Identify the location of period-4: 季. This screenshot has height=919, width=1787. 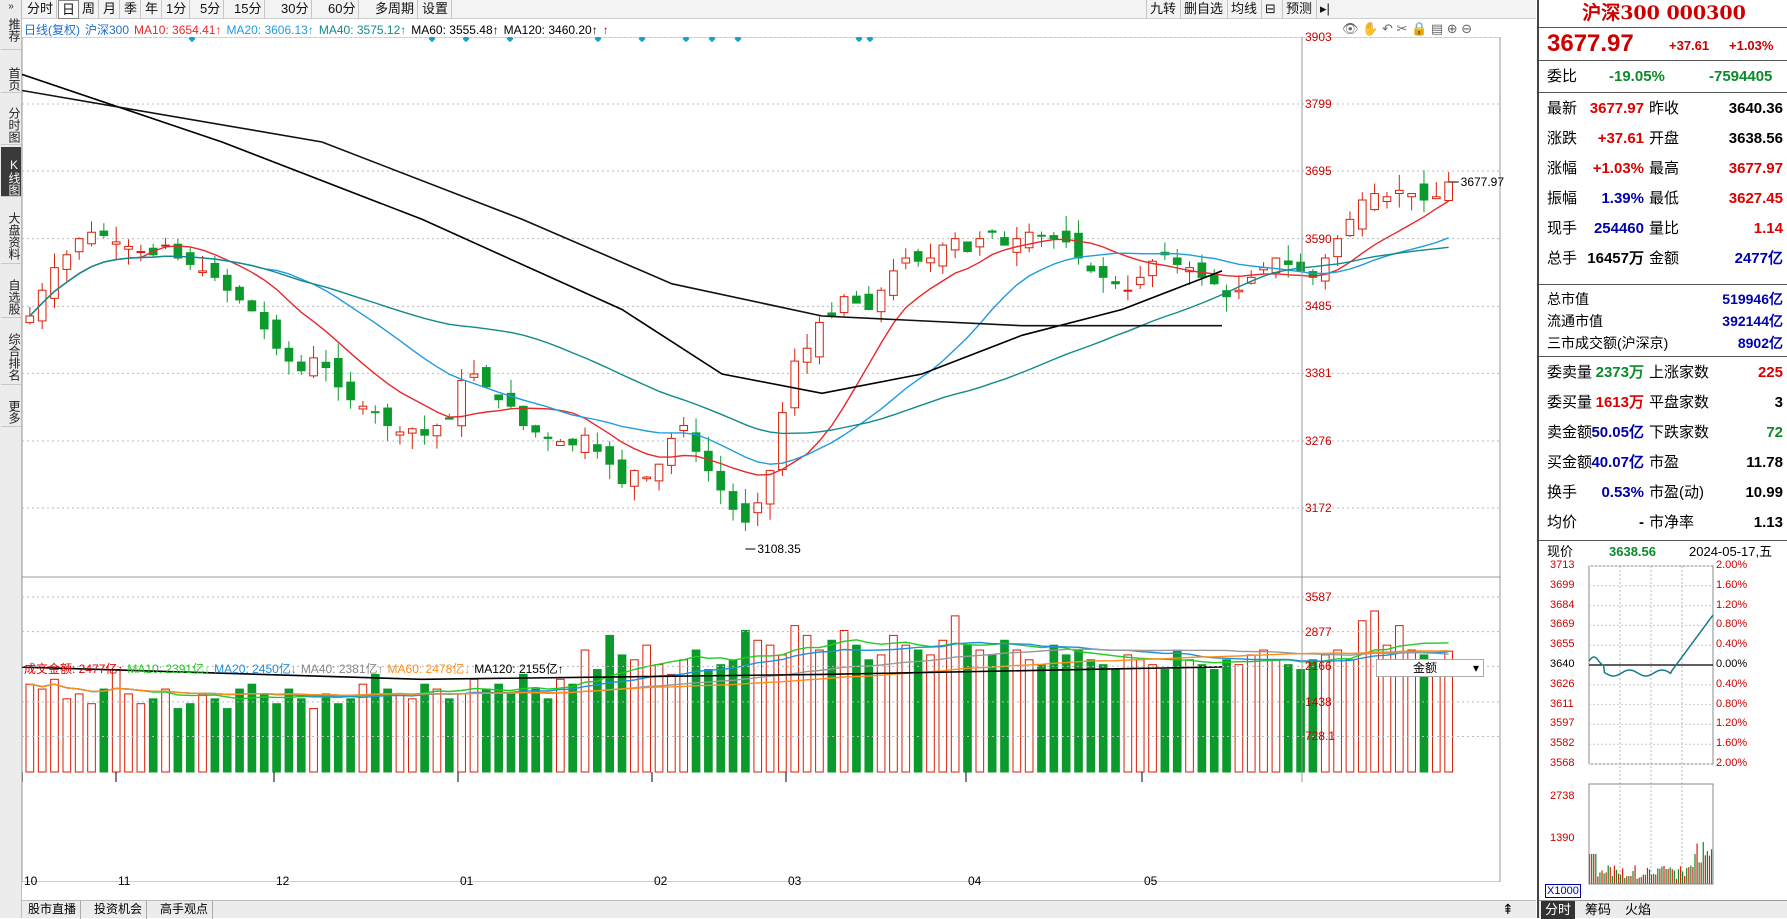
(131, 9).